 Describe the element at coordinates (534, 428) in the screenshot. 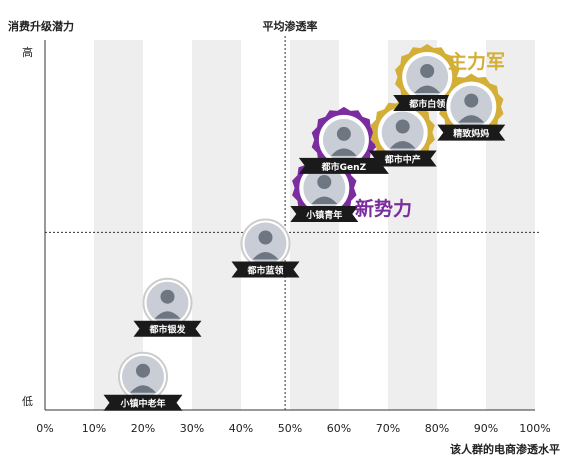

I see `x-tick-label: 100%` at that location.